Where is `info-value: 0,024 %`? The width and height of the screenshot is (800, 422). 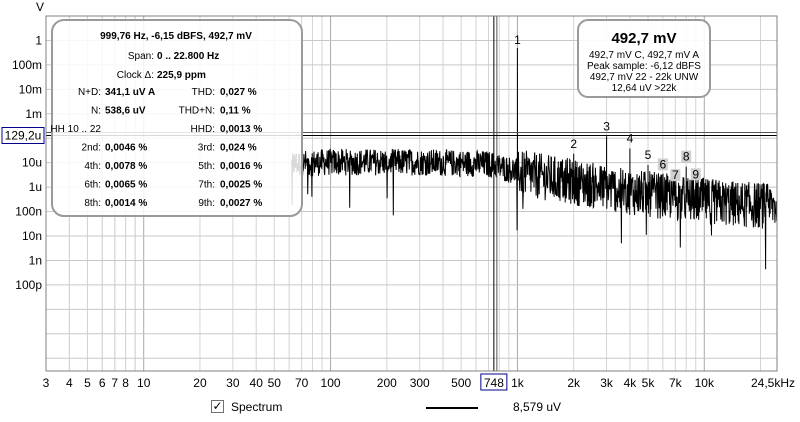 info-value: 0,024 % is located at coordinates (238, 148).